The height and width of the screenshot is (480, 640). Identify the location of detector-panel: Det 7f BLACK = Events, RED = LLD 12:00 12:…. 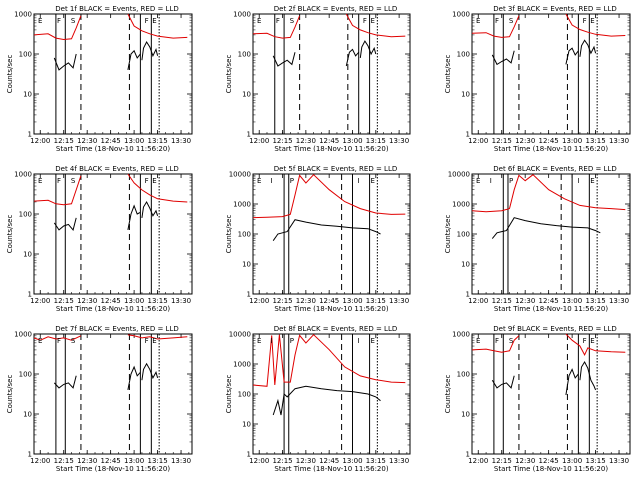
(99, 399).